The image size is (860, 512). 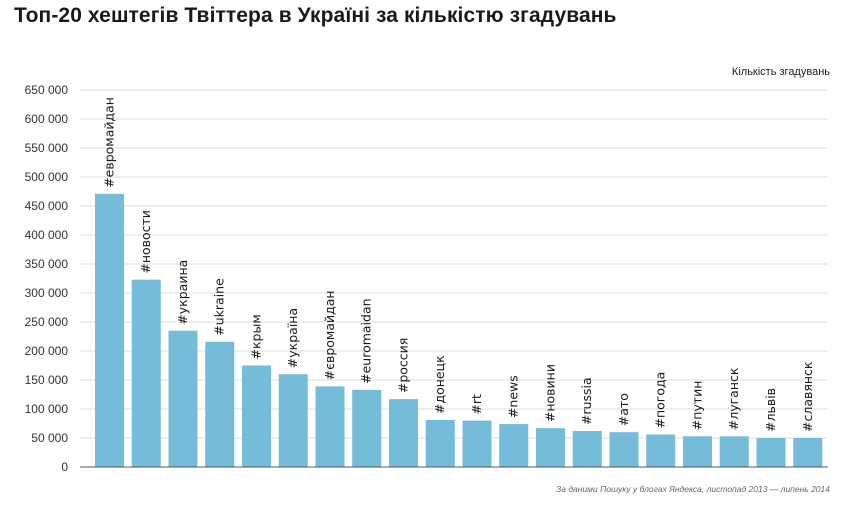 What do you see at coordinates (476, 404) in the screenshot?
I see `bar-category-label: #rt` at bounding box center [476, 404].